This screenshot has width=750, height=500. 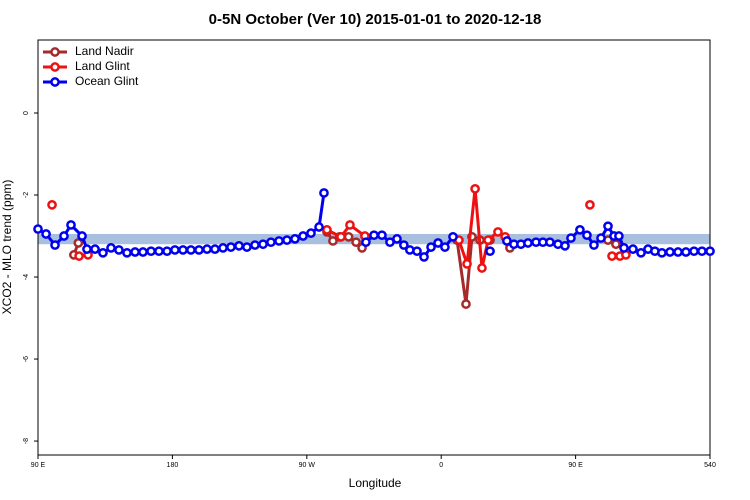 I want to click on legend-label: Land Glint, so click(x=102, y=66).